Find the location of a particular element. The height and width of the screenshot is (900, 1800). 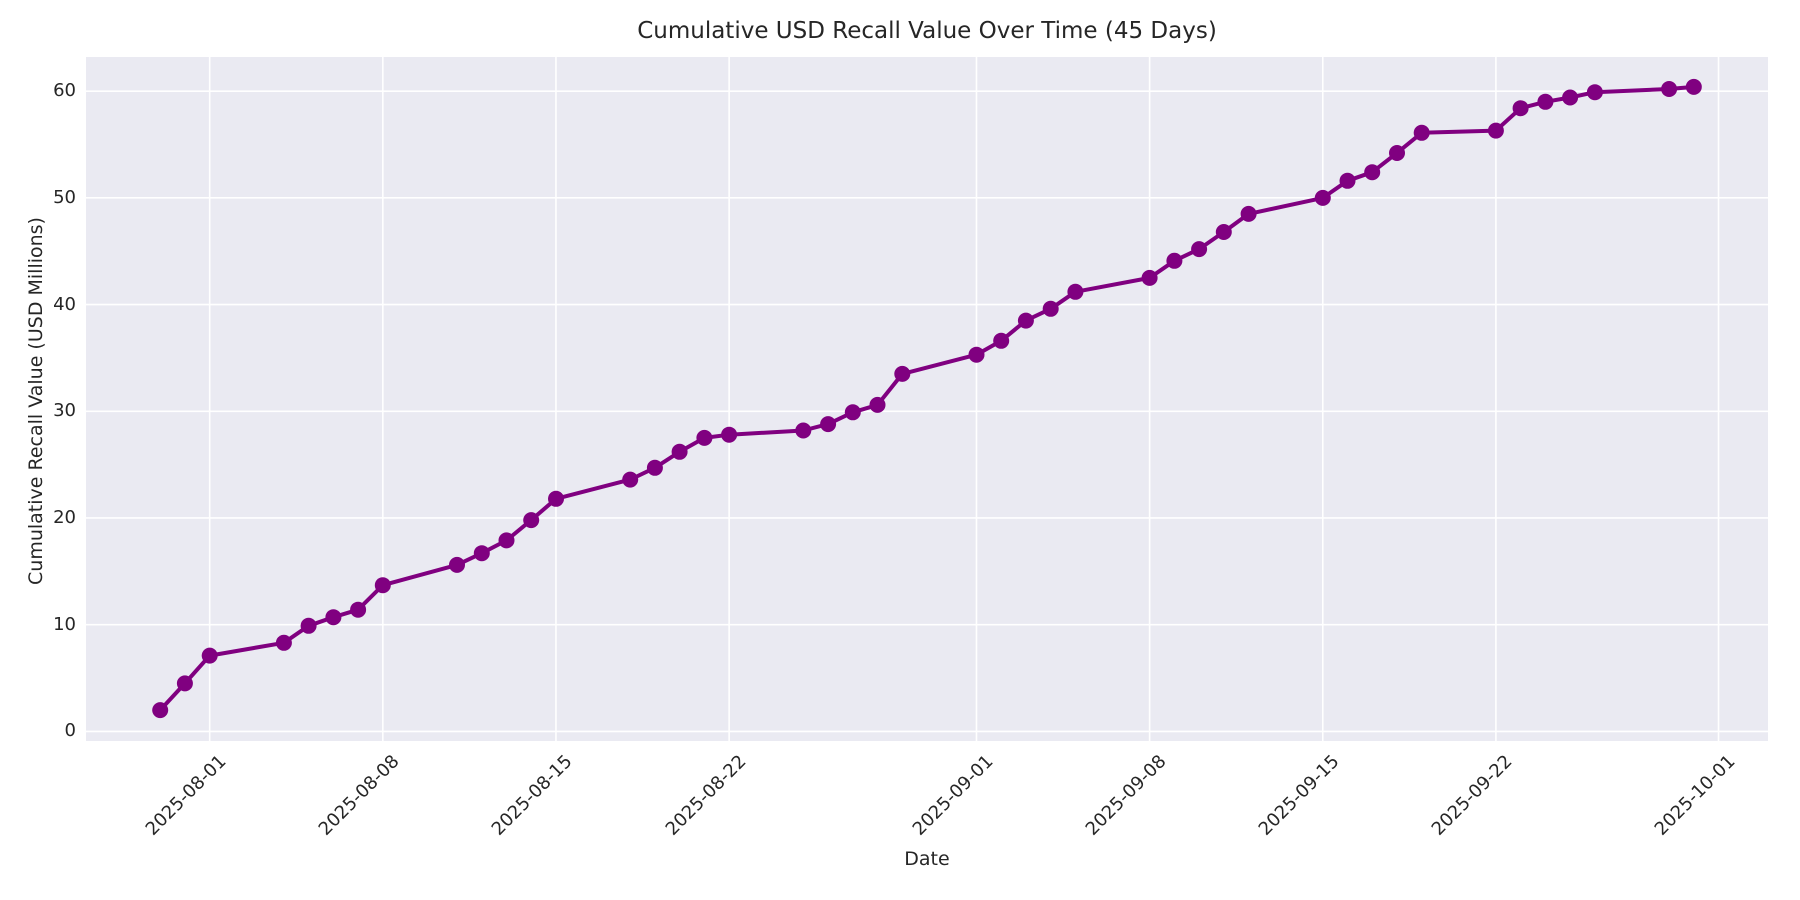

y-tick-label: 10 is located at coordinates (64, 624).